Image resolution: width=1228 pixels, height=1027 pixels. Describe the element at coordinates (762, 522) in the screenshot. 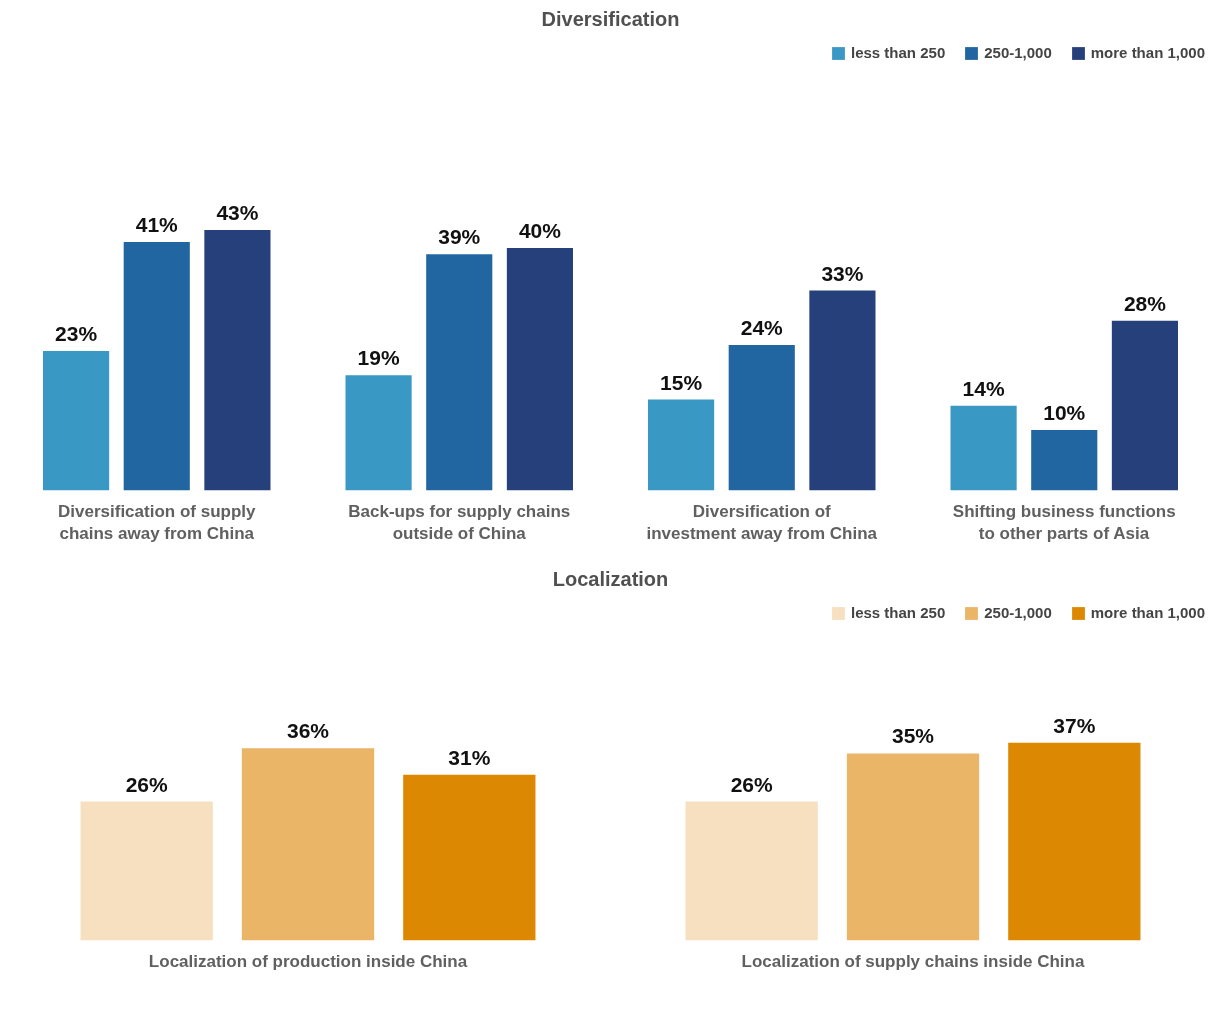

I see `x-tick-label: Diversification of investment away from China` at that location.